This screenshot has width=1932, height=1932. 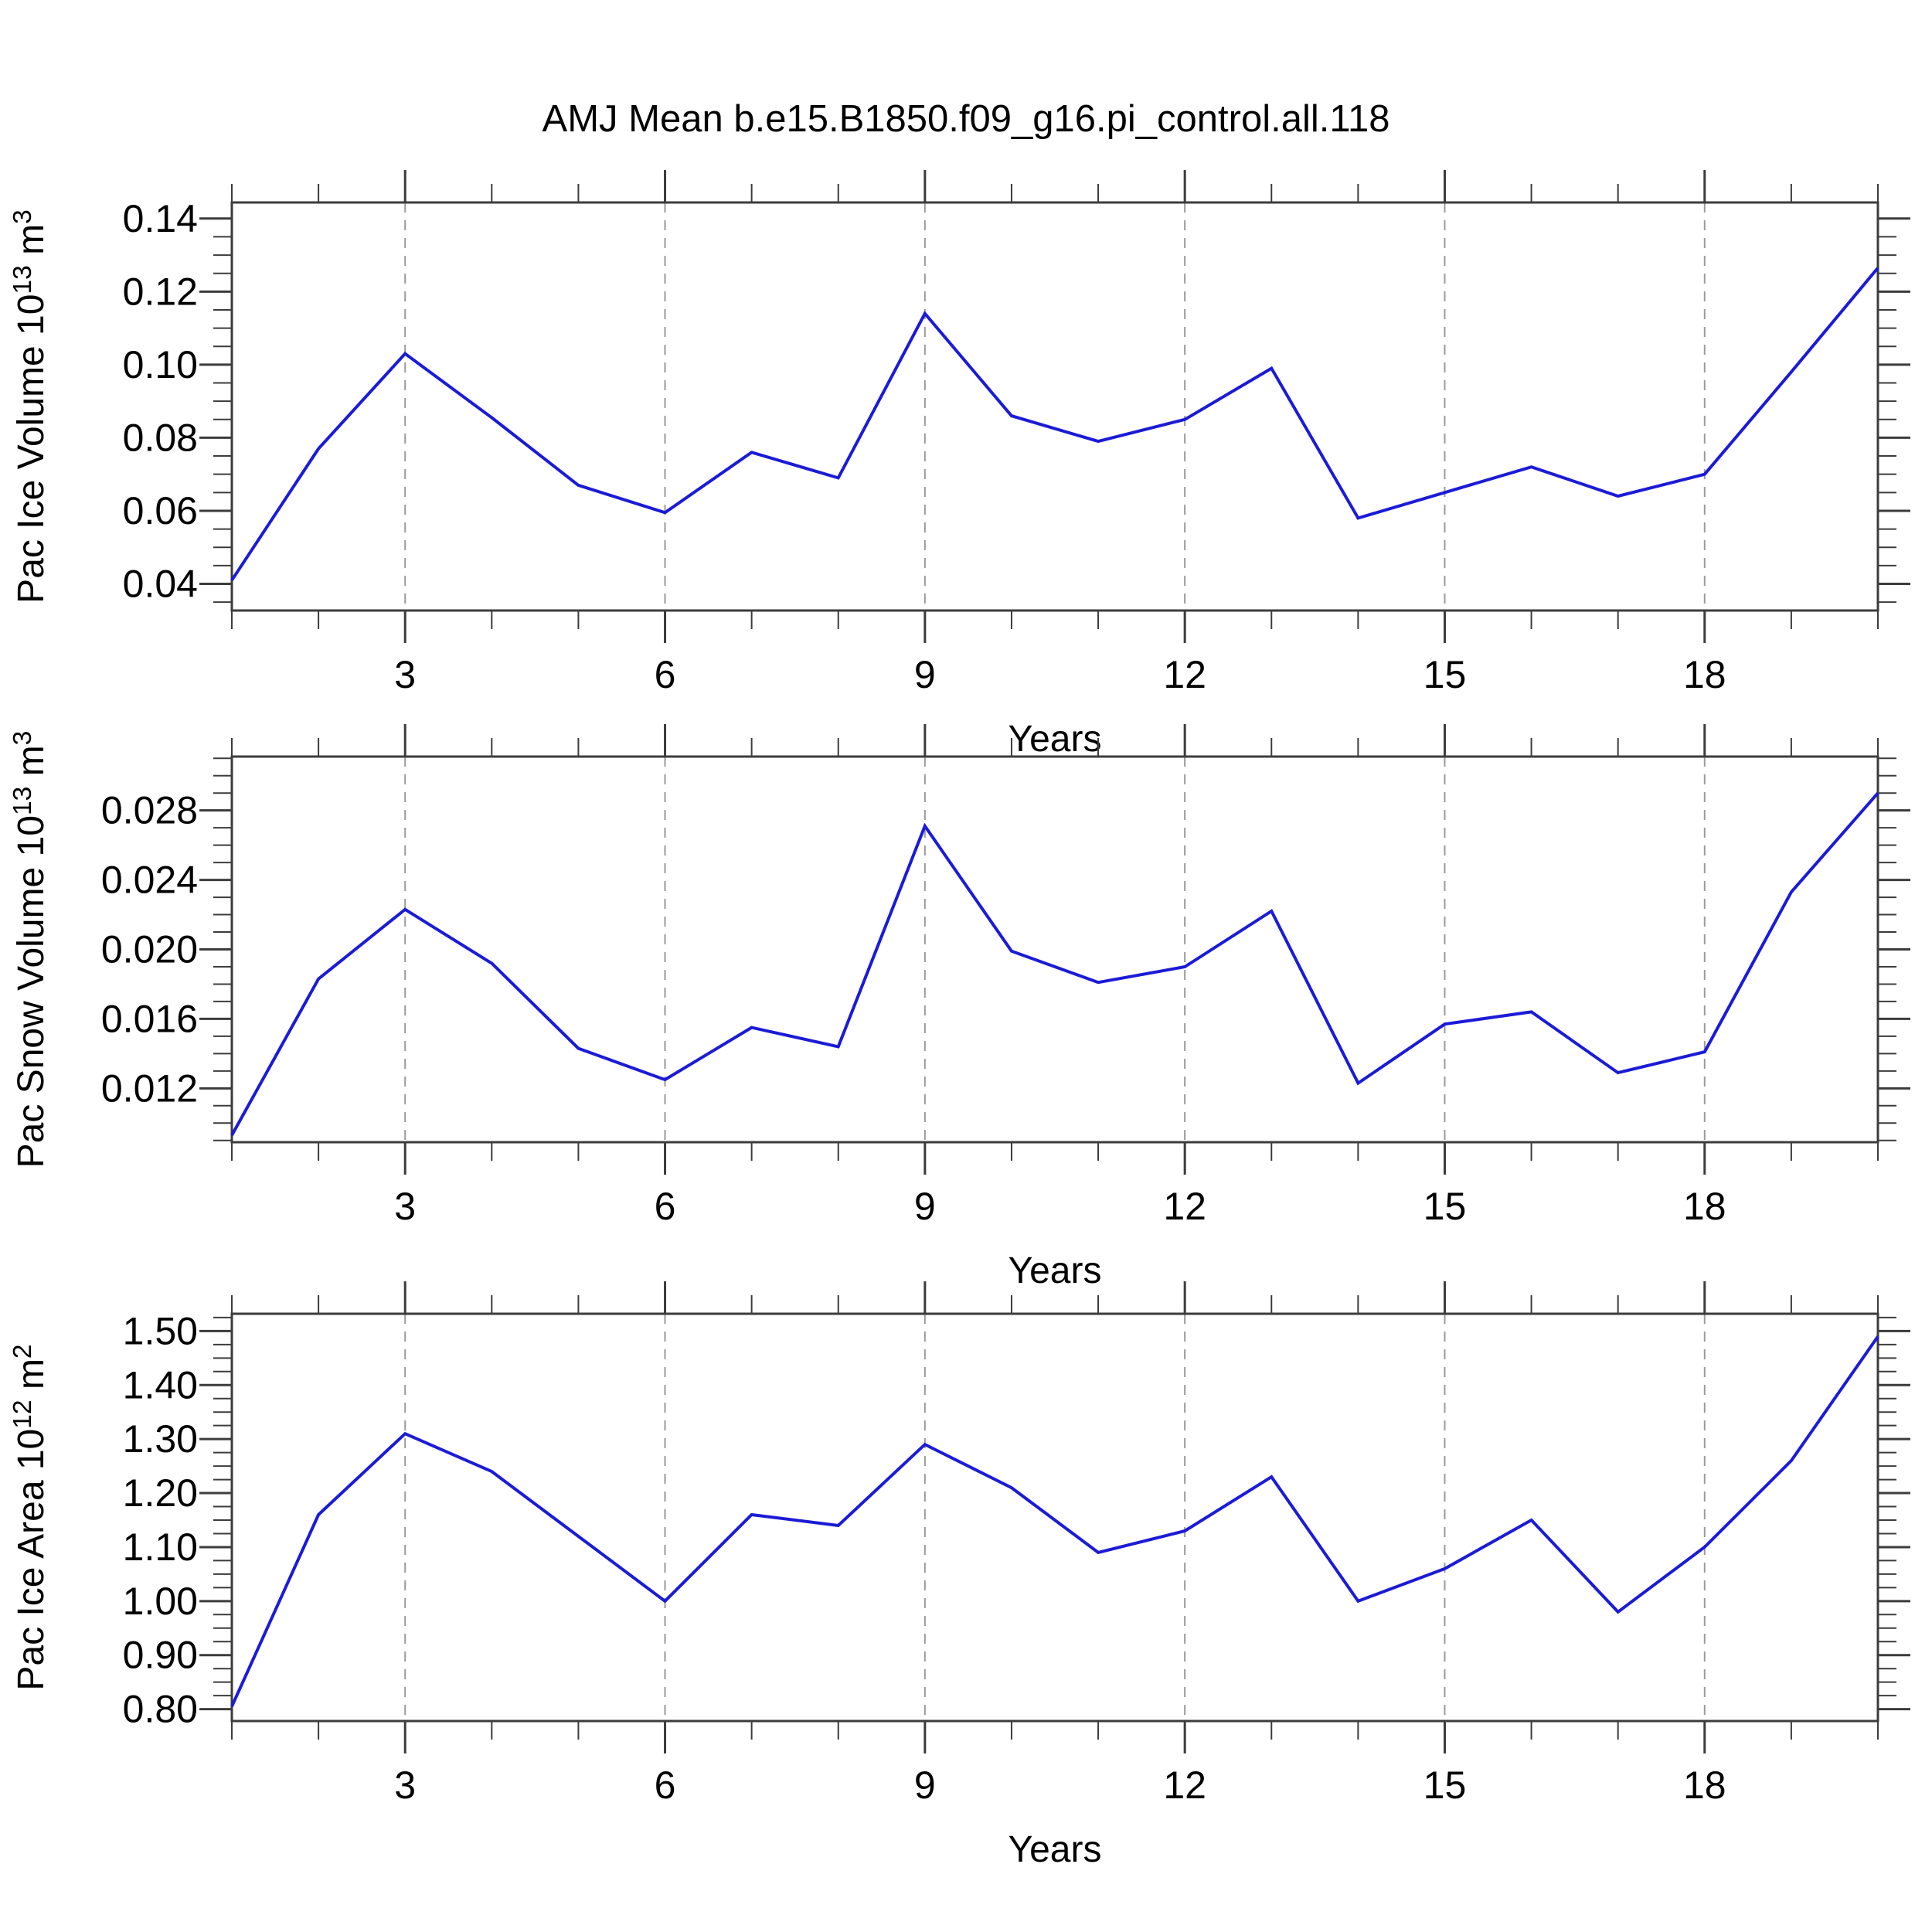 I want to click on y-tick-label-0.90: 0.90, so click(x=160, y=1656).